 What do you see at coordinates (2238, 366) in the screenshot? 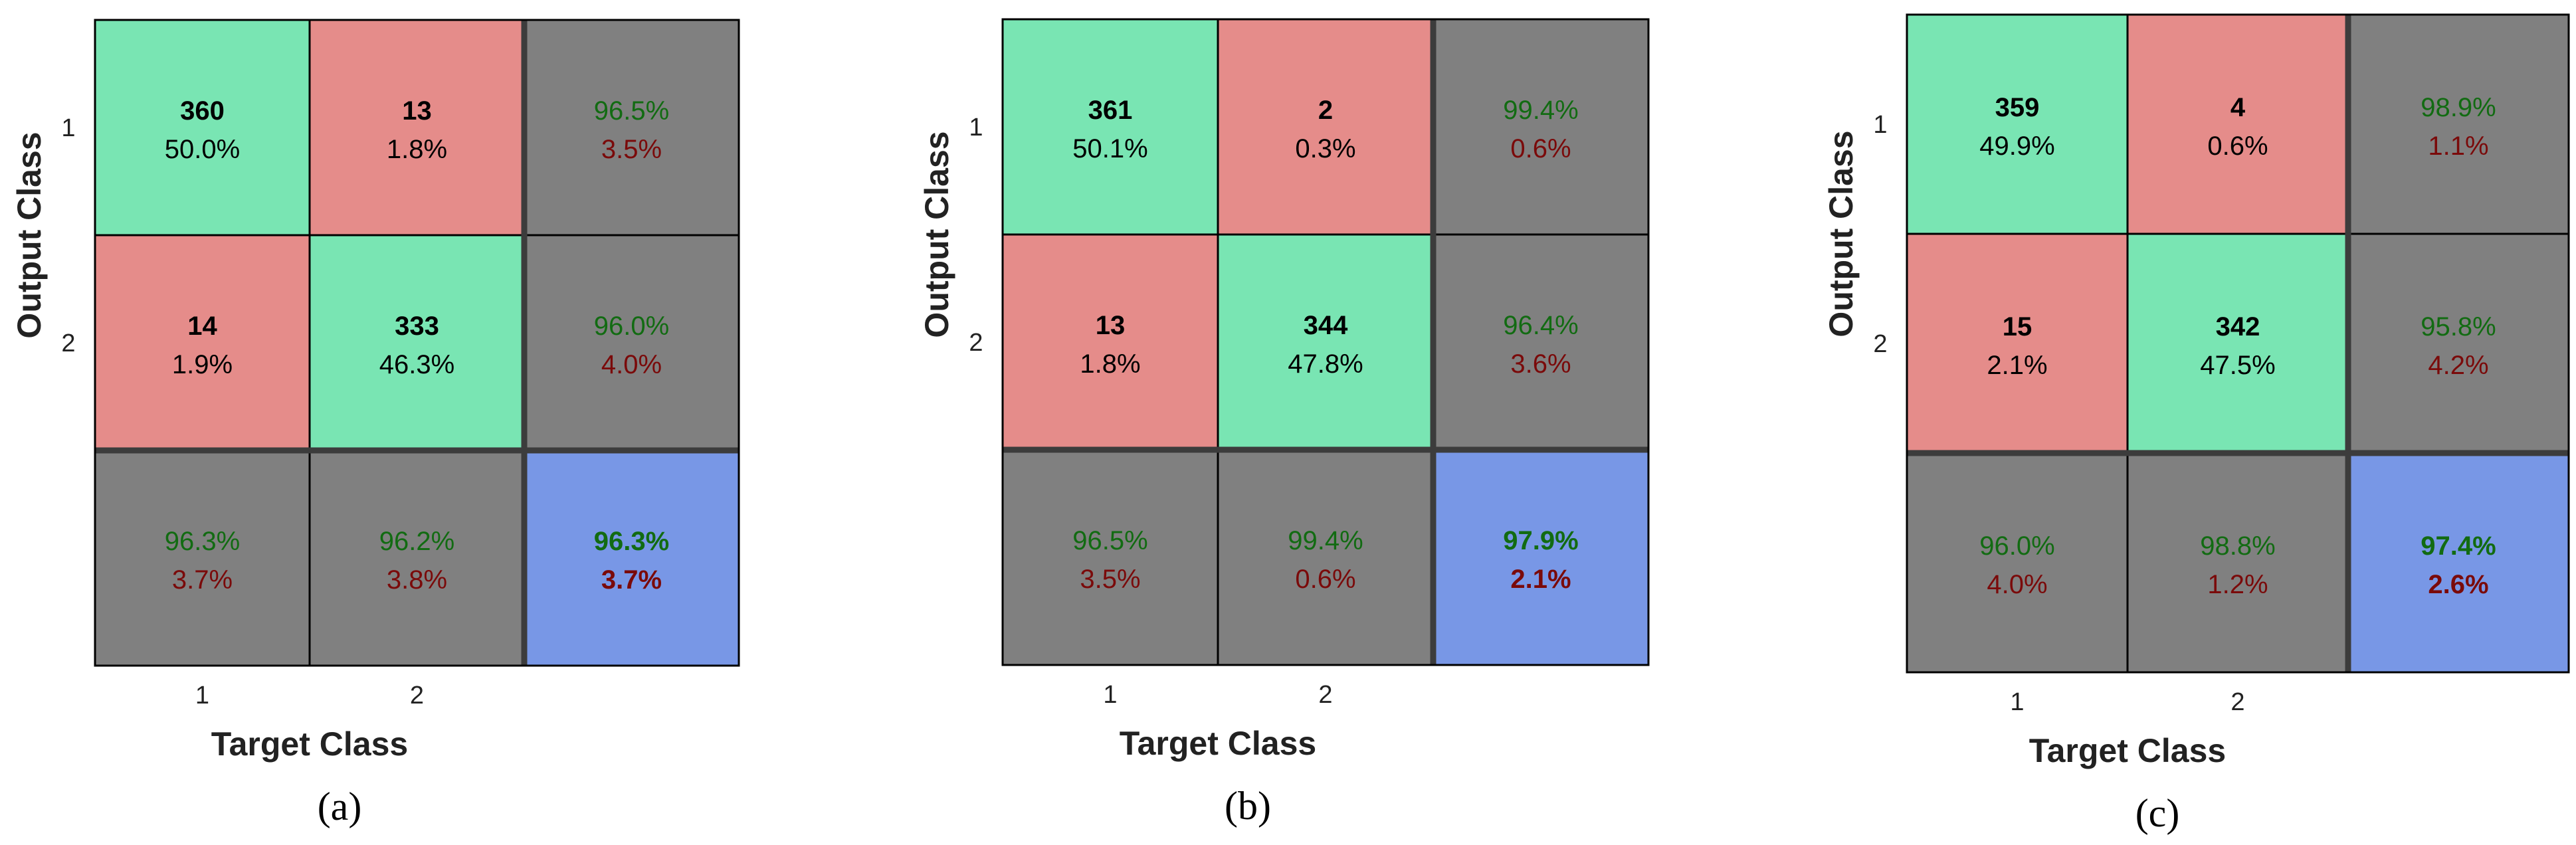
I see `cell-percent: 47.5%` at bounding box center [2238, 366].